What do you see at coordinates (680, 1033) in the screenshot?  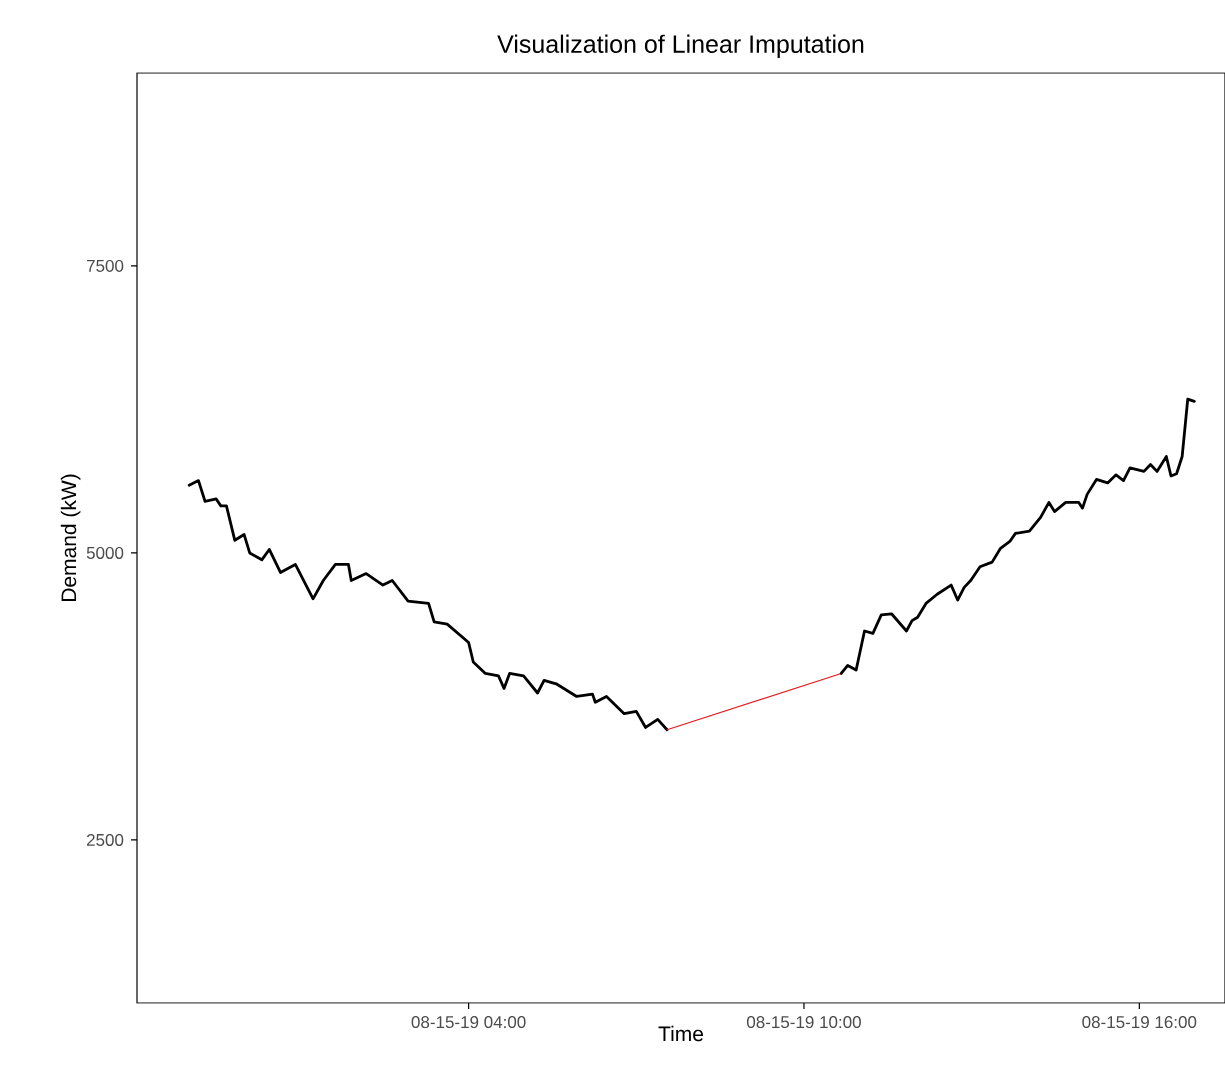 I see `x-axis-title: Time` at bounding box center [680, 1033].